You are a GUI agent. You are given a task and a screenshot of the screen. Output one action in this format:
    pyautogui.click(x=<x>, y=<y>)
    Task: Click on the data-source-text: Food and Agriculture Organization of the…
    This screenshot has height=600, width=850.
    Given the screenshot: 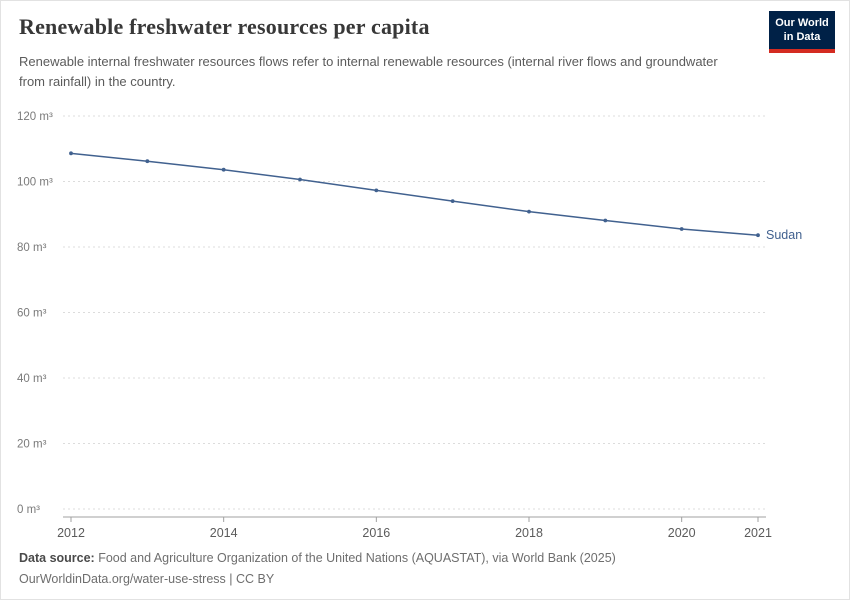 What is the action you would take?
    pyautogui.click(x=355, y=558)
    